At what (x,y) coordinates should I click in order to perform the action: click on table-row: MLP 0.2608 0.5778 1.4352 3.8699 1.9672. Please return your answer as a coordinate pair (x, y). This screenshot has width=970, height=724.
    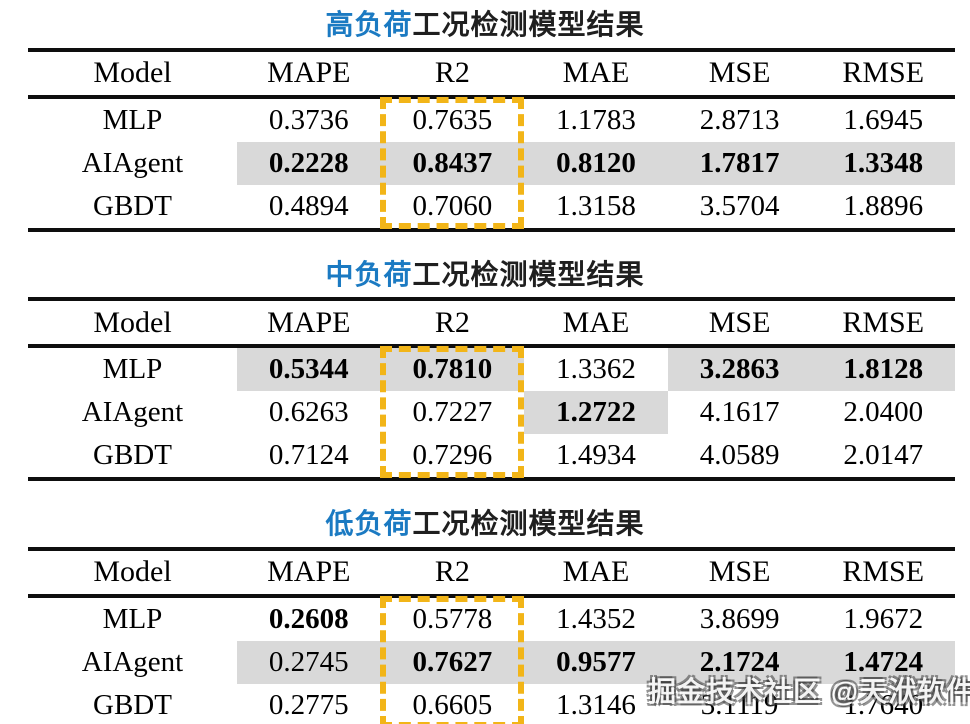
    Looking at the image, I should click on (491, 618).